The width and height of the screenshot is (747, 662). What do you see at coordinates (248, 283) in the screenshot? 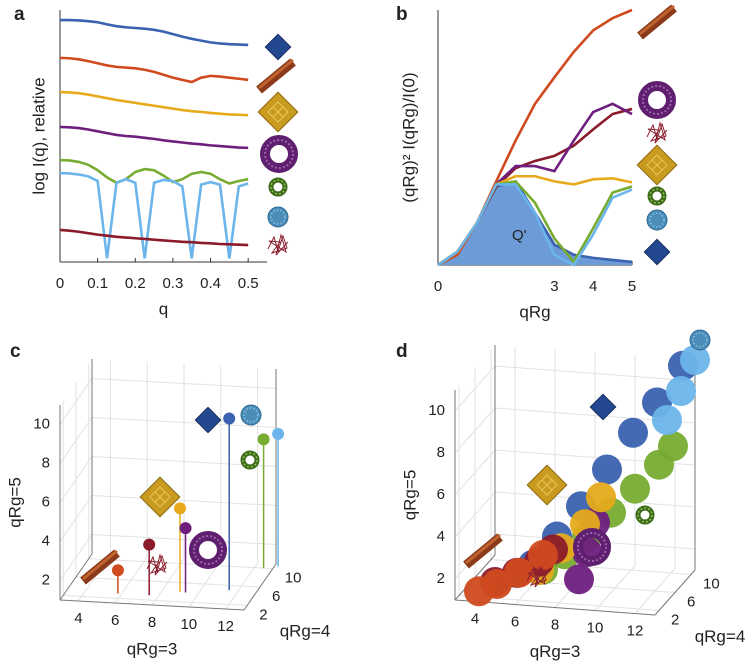
I see `x-tick-label: 0.5` at bounding box center [248, 283].